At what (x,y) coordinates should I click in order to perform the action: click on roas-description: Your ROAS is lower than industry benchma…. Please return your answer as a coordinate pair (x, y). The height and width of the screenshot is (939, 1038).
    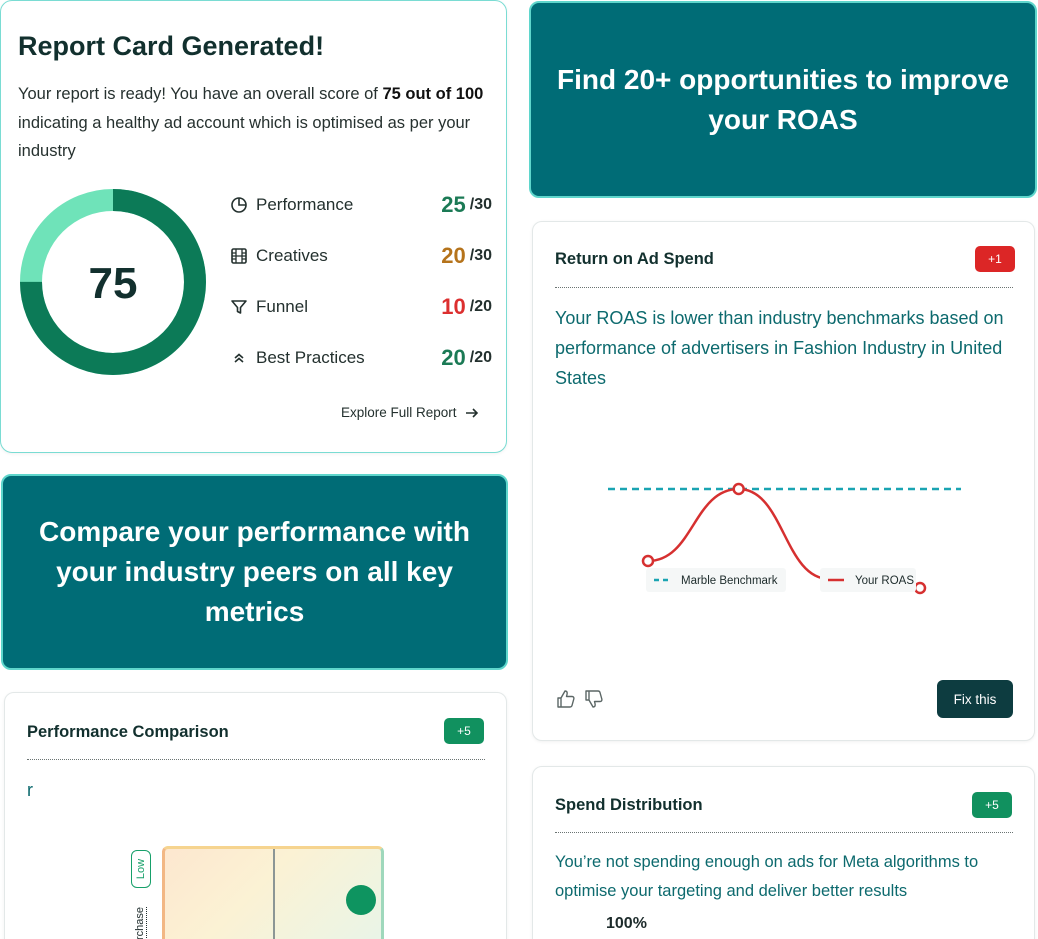
    Looking at the image, I should click on (779, 348).